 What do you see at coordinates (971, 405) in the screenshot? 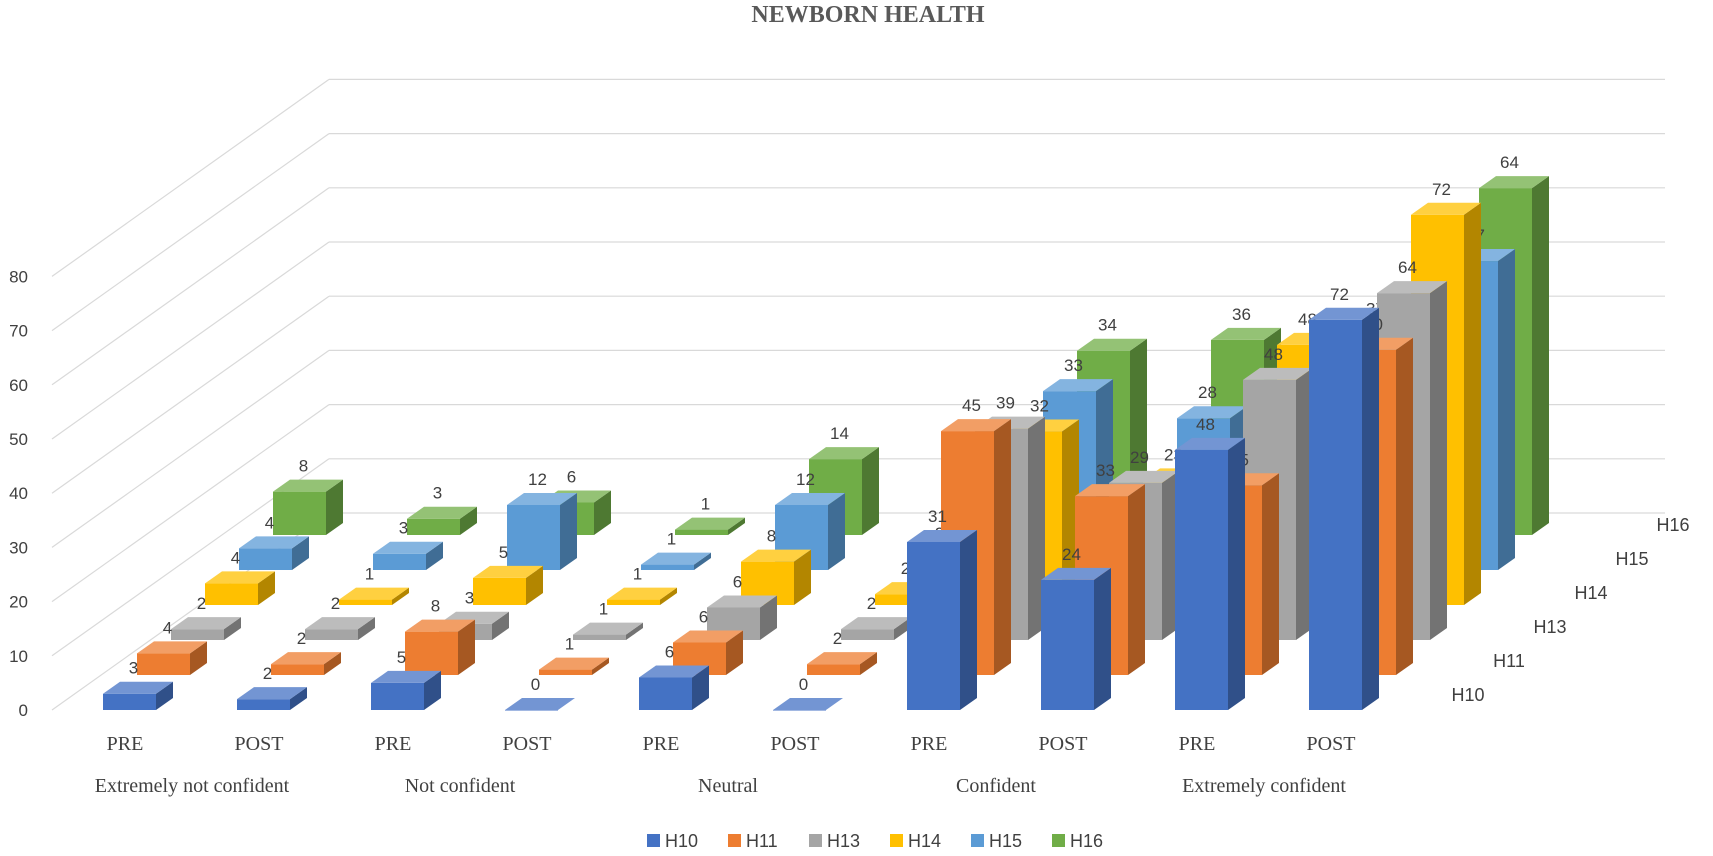
I see `data-label: 45` at bounding box center [971, 405].